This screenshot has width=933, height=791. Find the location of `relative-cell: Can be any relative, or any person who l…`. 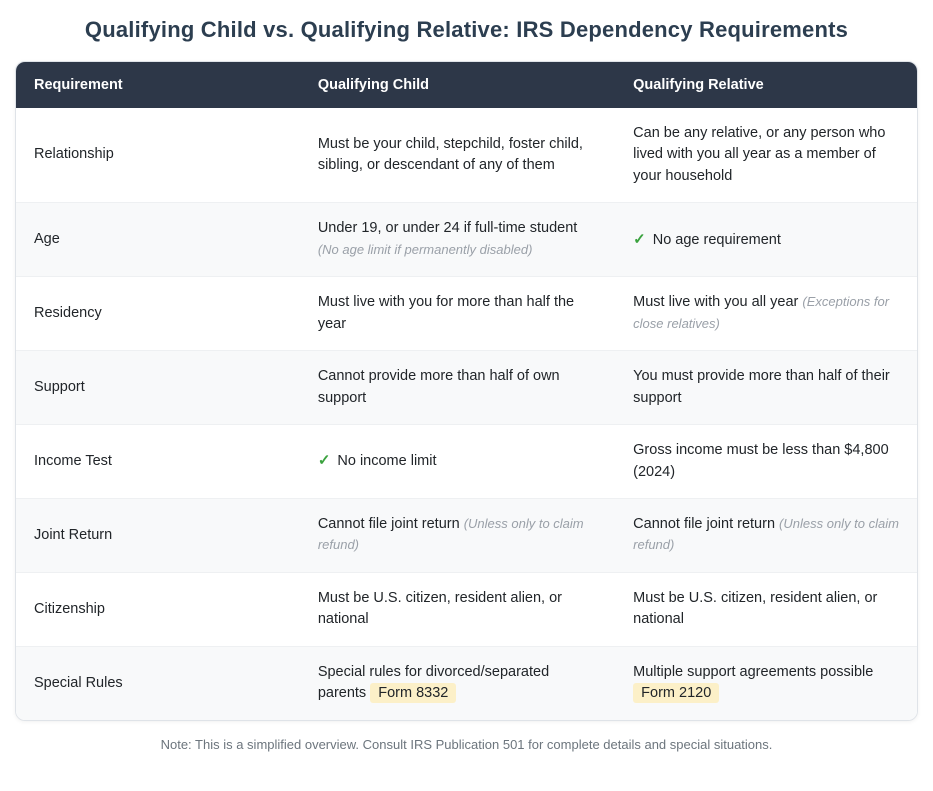

relative-cell: Can be any relative, or any person who l… is located at coordinates (766, 155).